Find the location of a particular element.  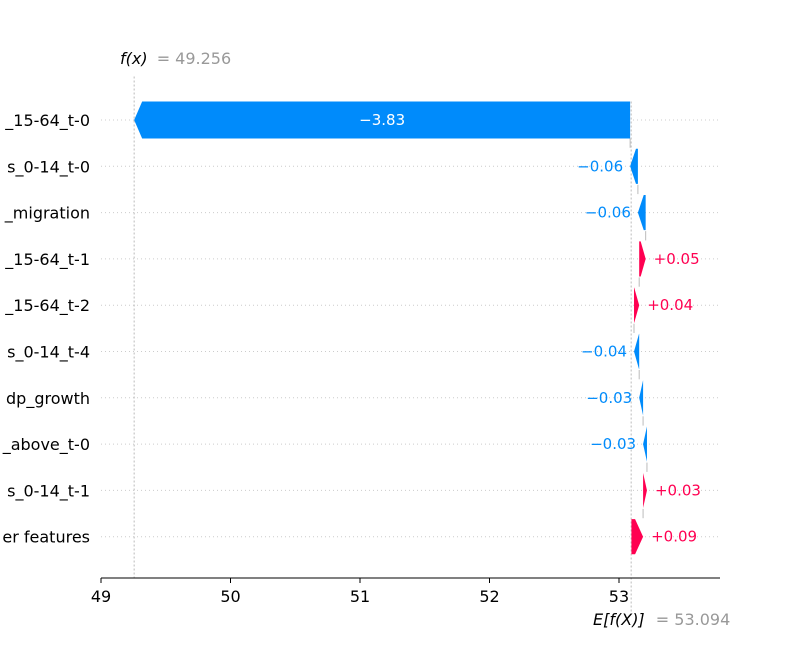

feature-label: _migration is located at coordinates (47, 214).